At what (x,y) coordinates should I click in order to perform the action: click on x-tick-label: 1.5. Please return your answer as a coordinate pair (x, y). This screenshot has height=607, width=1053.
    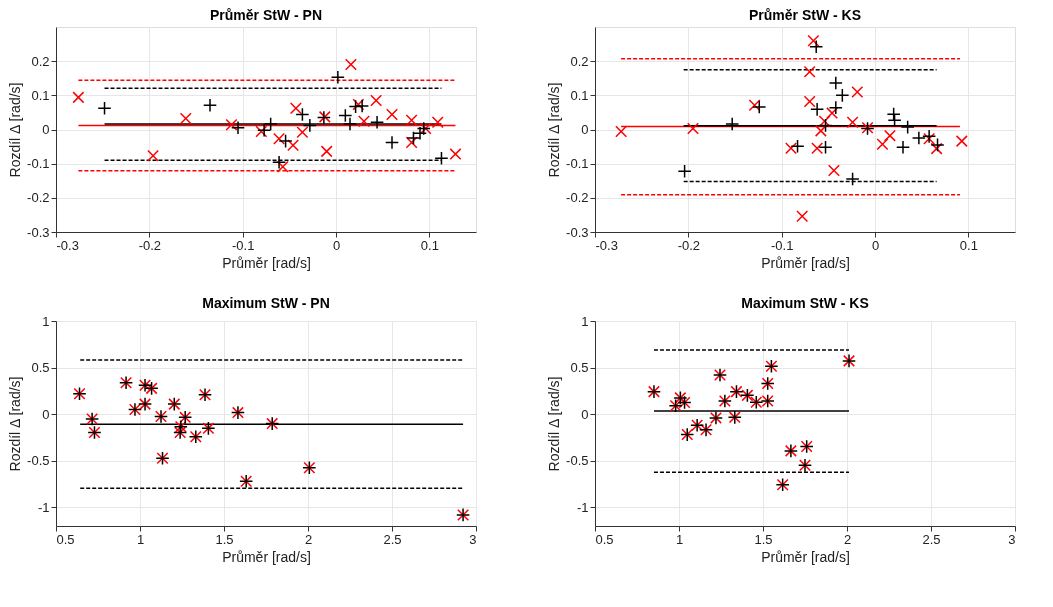
    Looking at the image, I should click on (763, 539).